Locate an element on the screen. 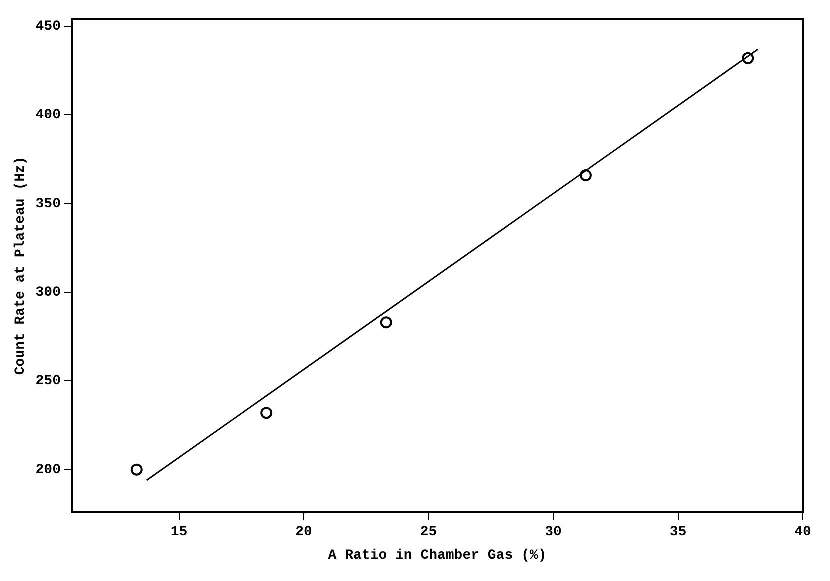 Image resolution: width=830 pixels, height=581 pixels. y-tick-label: 350 is located at coordinates (49, 204).